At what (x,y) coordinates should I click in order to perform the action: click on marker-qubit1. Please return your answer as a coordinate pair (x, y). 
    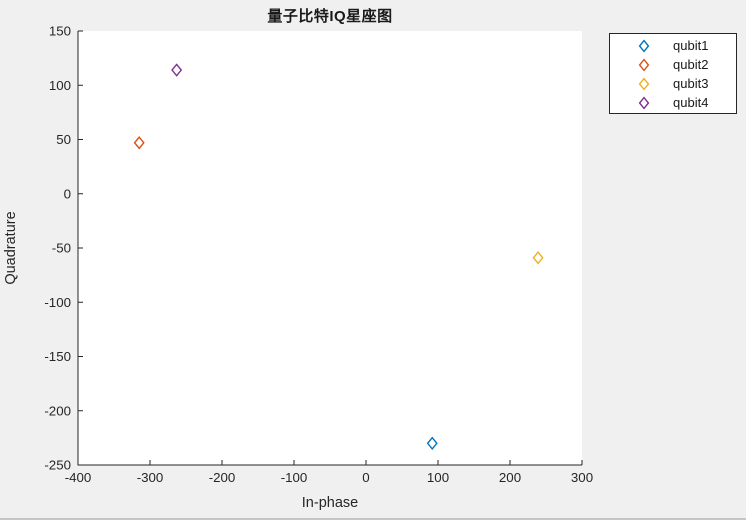
    Looking at the image, I should click on (432, 443).